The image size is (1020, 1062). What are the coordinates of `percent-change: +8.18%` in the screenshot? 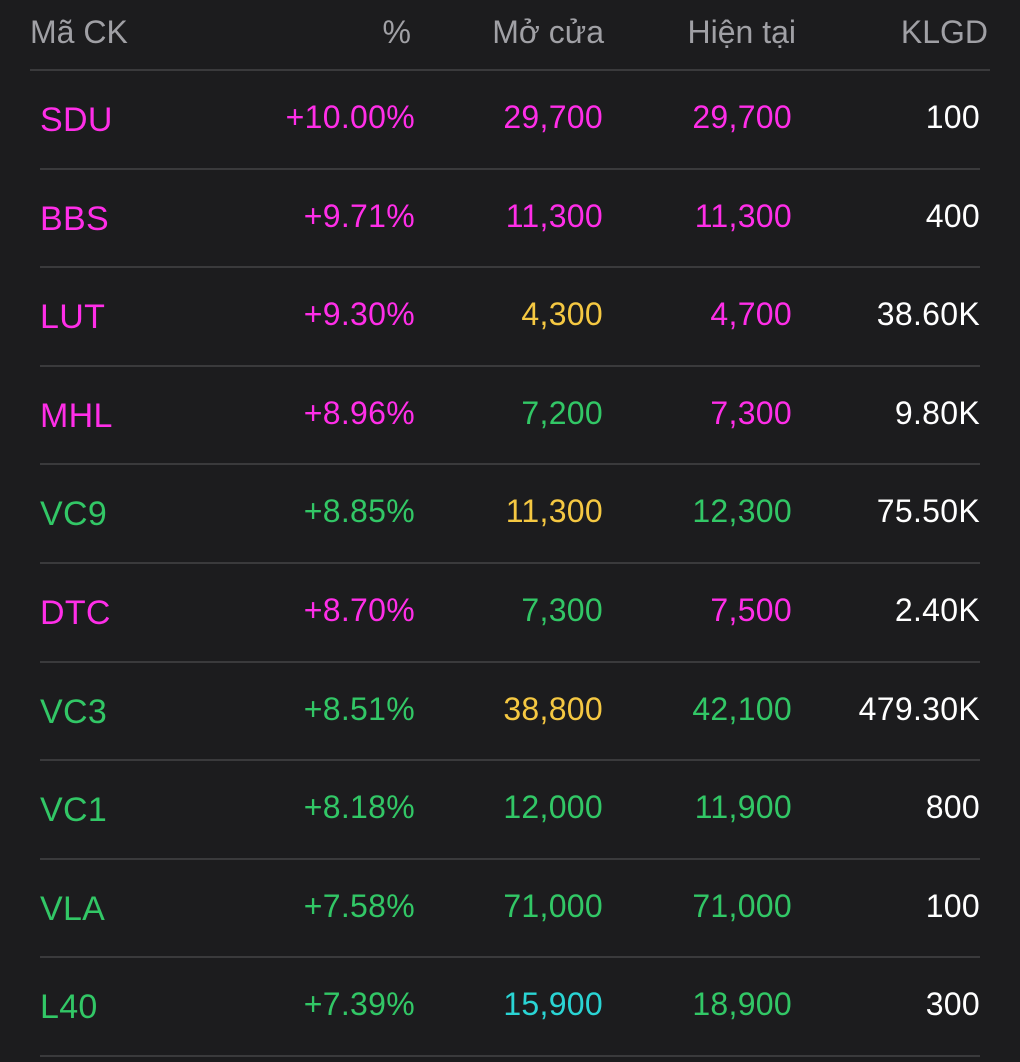 It's located at (359, 807).